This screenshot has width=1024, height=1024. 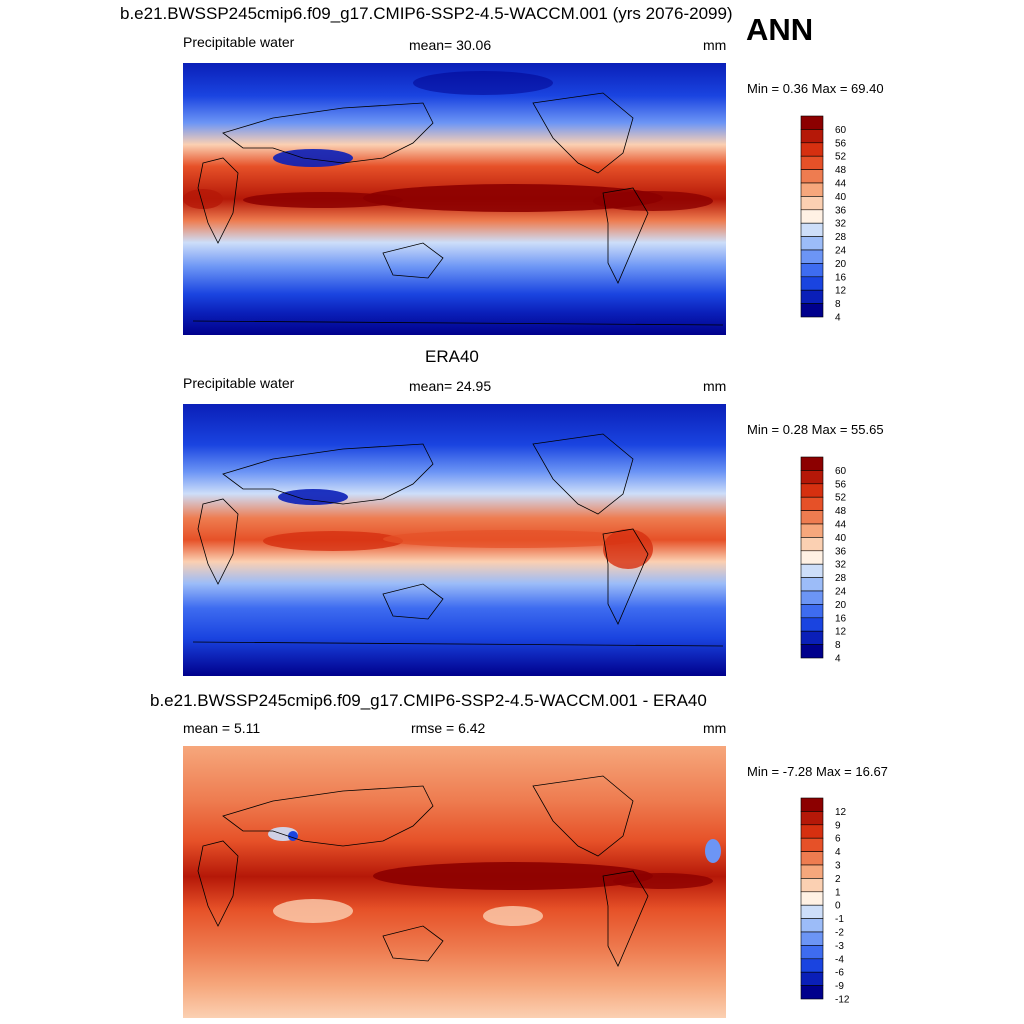 What do you see at coordinates (841, 237) in the screenshot?
I see `panel-1-colorbar-tick-label: 28` at bounding box center [841, 237].